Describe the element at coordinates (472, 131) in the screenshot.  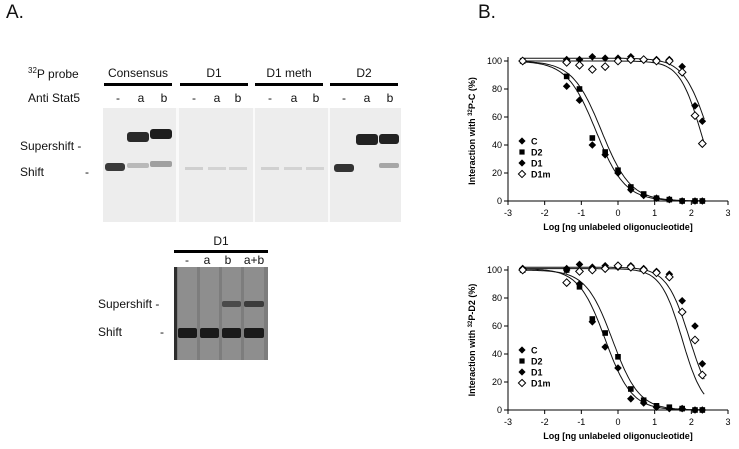
I see `y-axis-label: Interaction with 32P-C (%)` at that location.